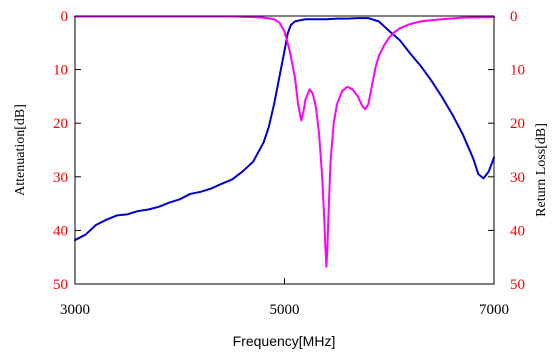  What do you see at coordinates (60, 124) in the screenshot?
I see `y-tick-label-left: 20` at bounding box center [60, 124].